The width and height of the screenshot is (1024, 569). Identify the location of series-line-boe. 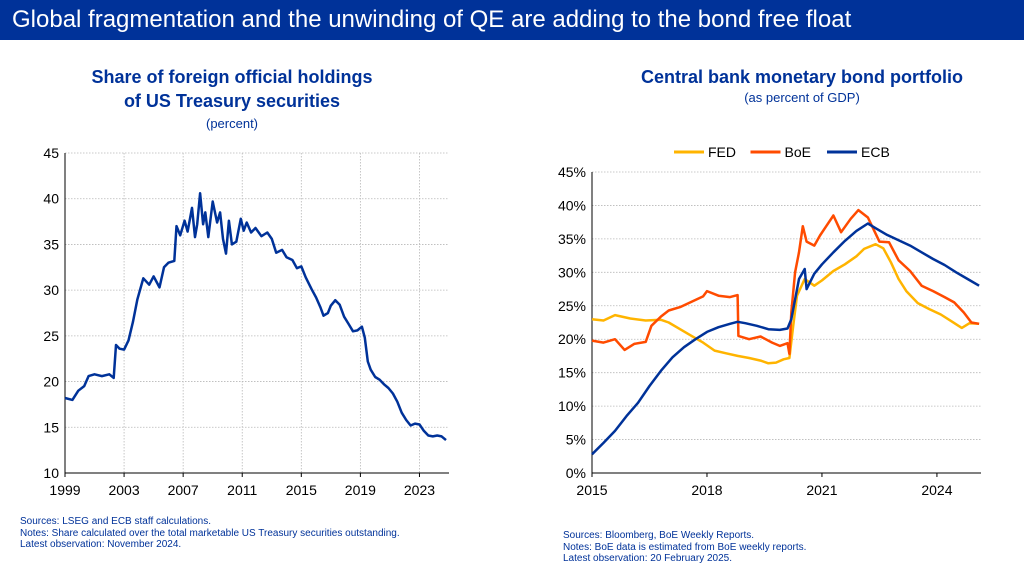
(785, 282).